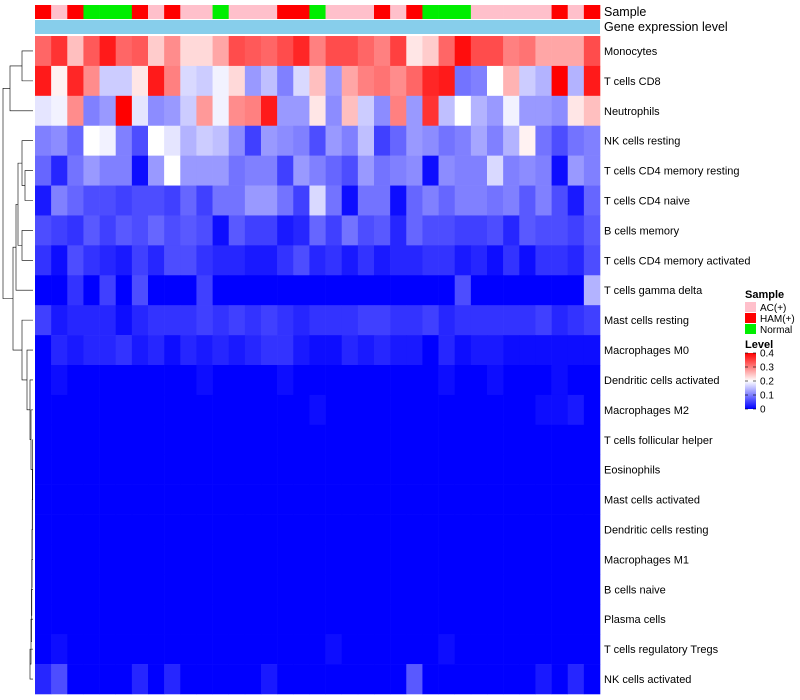  What do you see at coordinates (777, 319) in the screenshot?
I see `sample-legend-label: HAM(+)` at bounding box center [777, 319].